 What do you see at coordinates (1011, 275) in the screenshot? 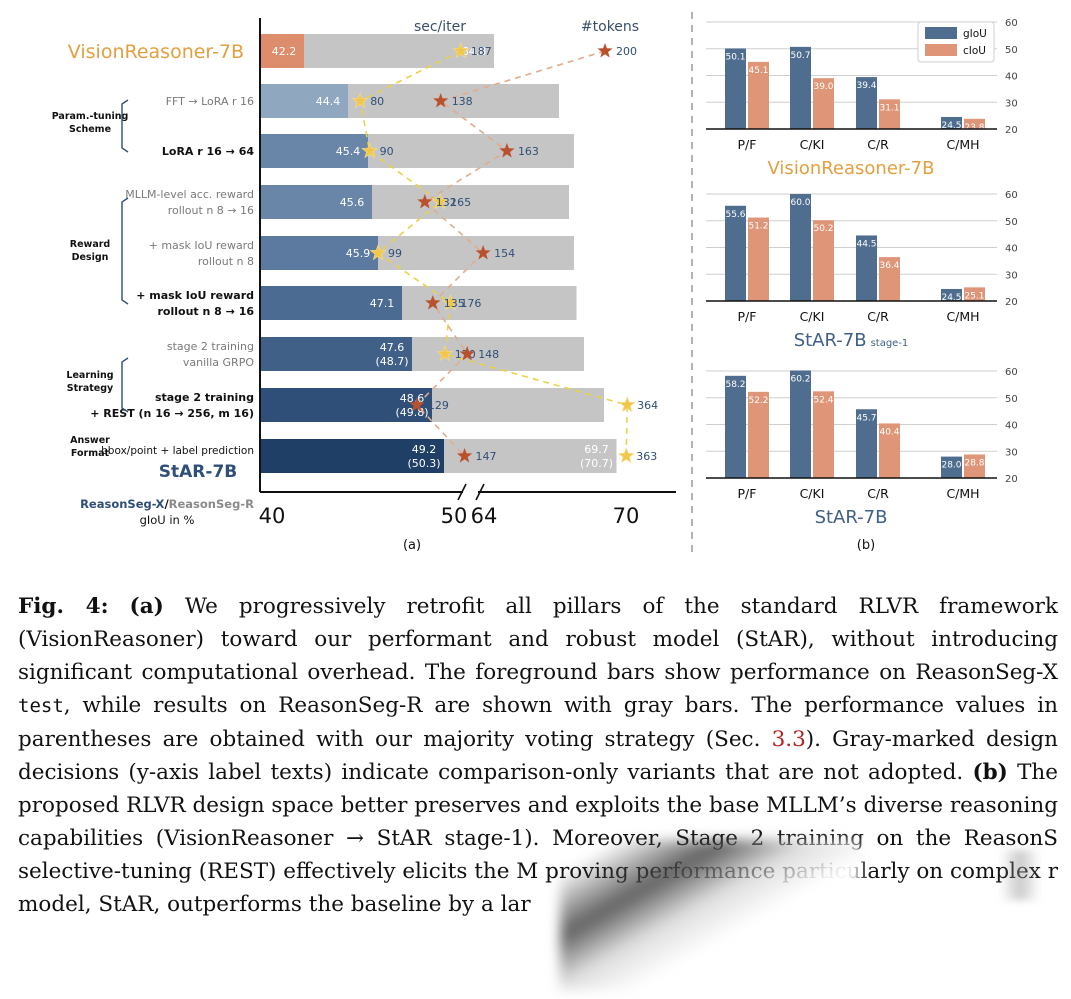
I see `y-tick-label: 30` at bounding box center [1011, 275].